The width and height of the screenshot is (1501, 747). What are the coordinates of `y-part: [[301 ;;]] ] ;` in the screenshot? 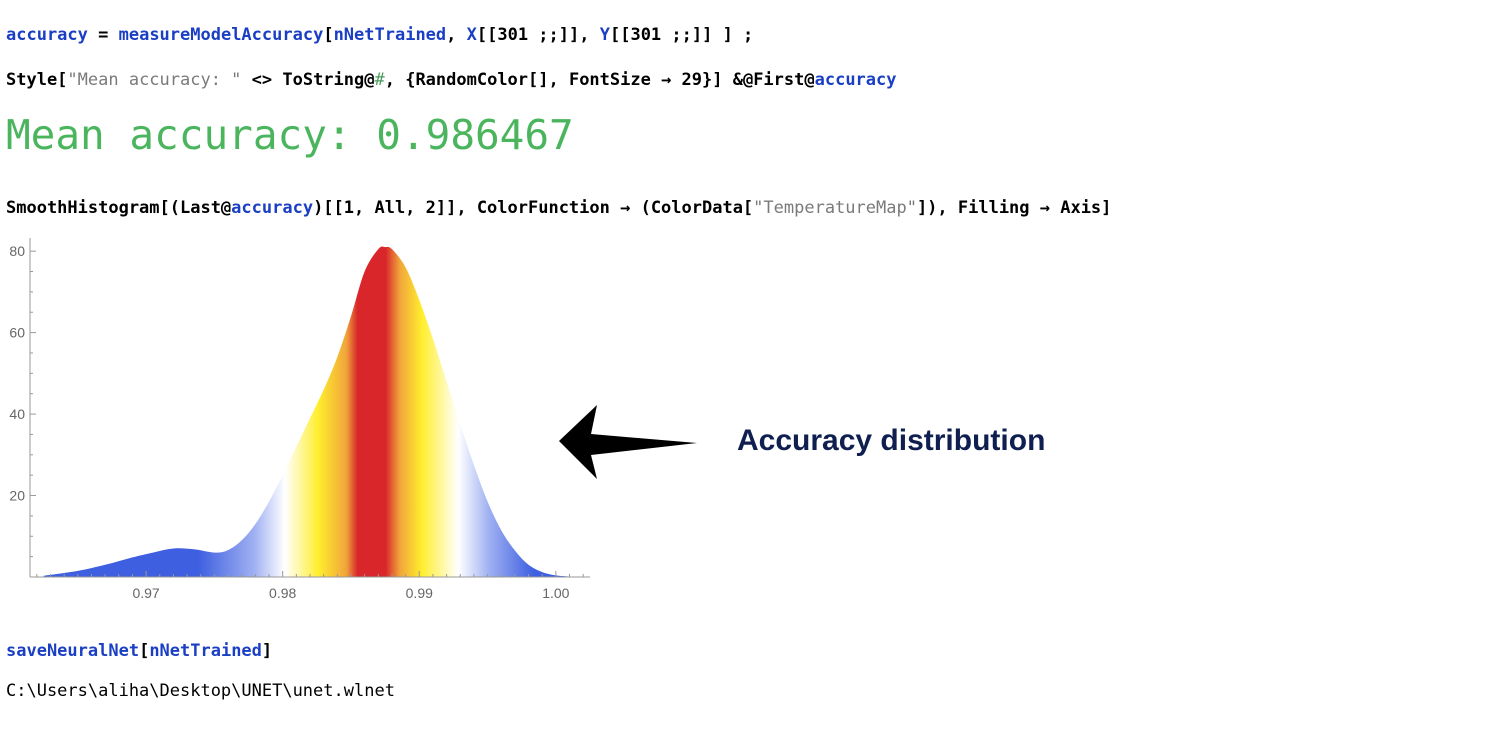 It's located at (681, 35).